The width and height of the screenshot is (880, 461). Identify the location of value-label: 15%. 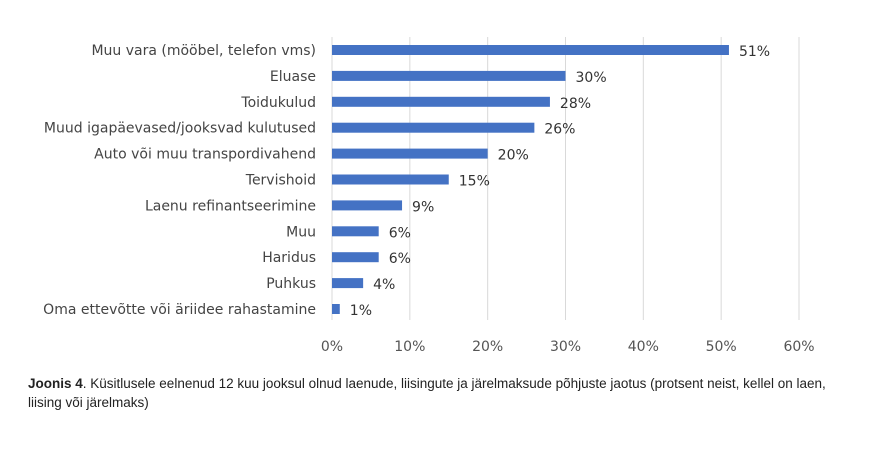
(474, 182).